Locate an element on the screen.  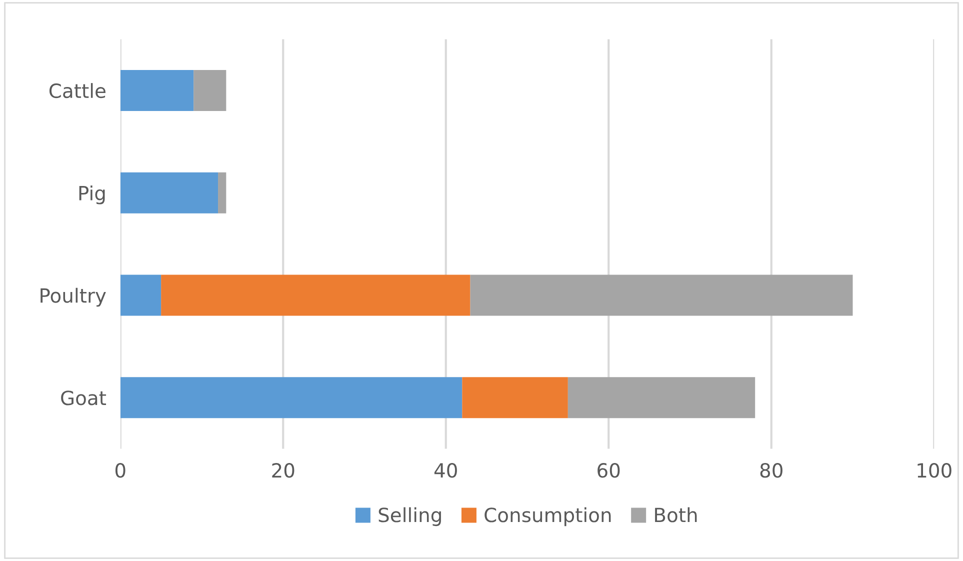
x-tick-label: 60 is located at coordinates (609, 470).